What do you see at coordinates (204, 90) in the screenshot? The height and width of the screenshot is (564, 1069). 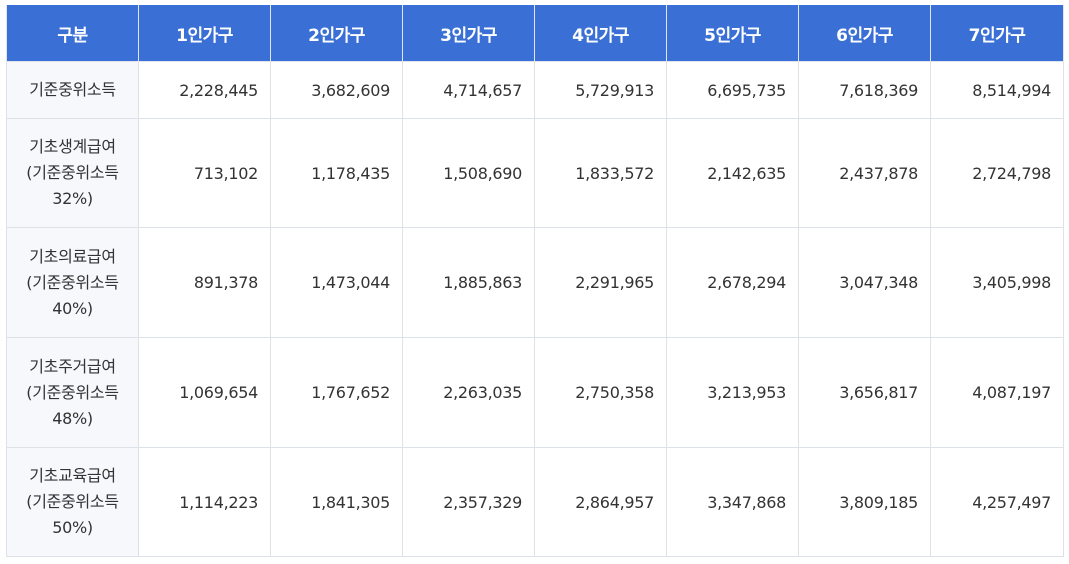 I see `table-cell: 2,228,445` at bounding box center [204, 90].